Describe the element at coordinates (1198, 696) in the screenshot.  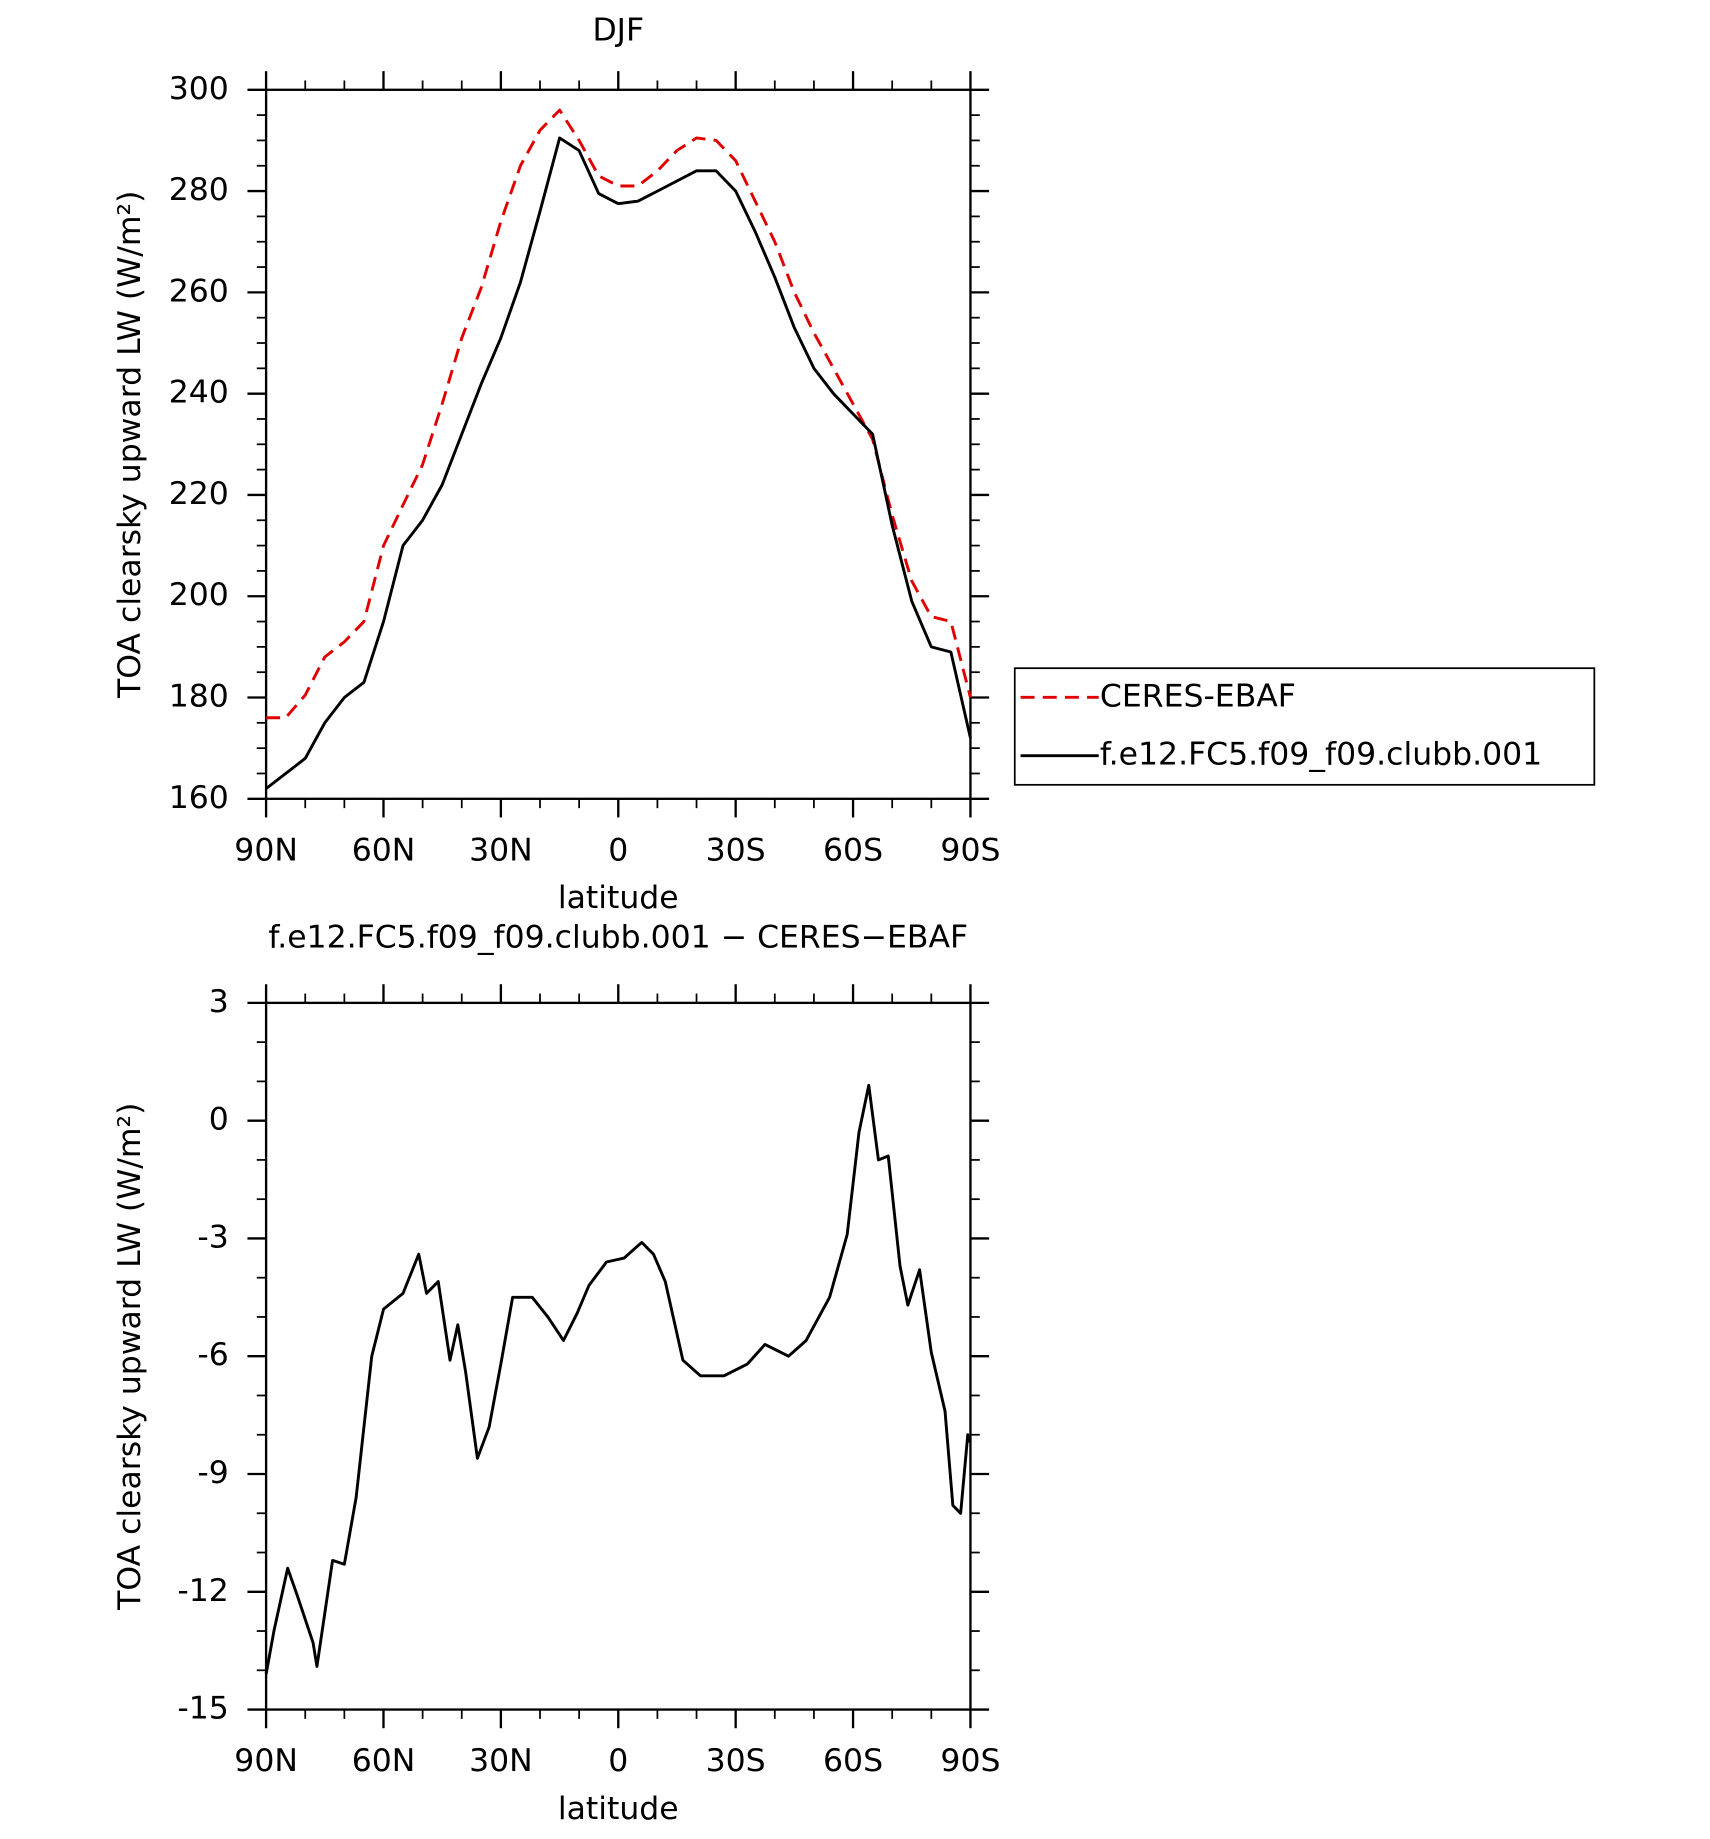
I see `legend-label: CERES-EBAF` at that location.